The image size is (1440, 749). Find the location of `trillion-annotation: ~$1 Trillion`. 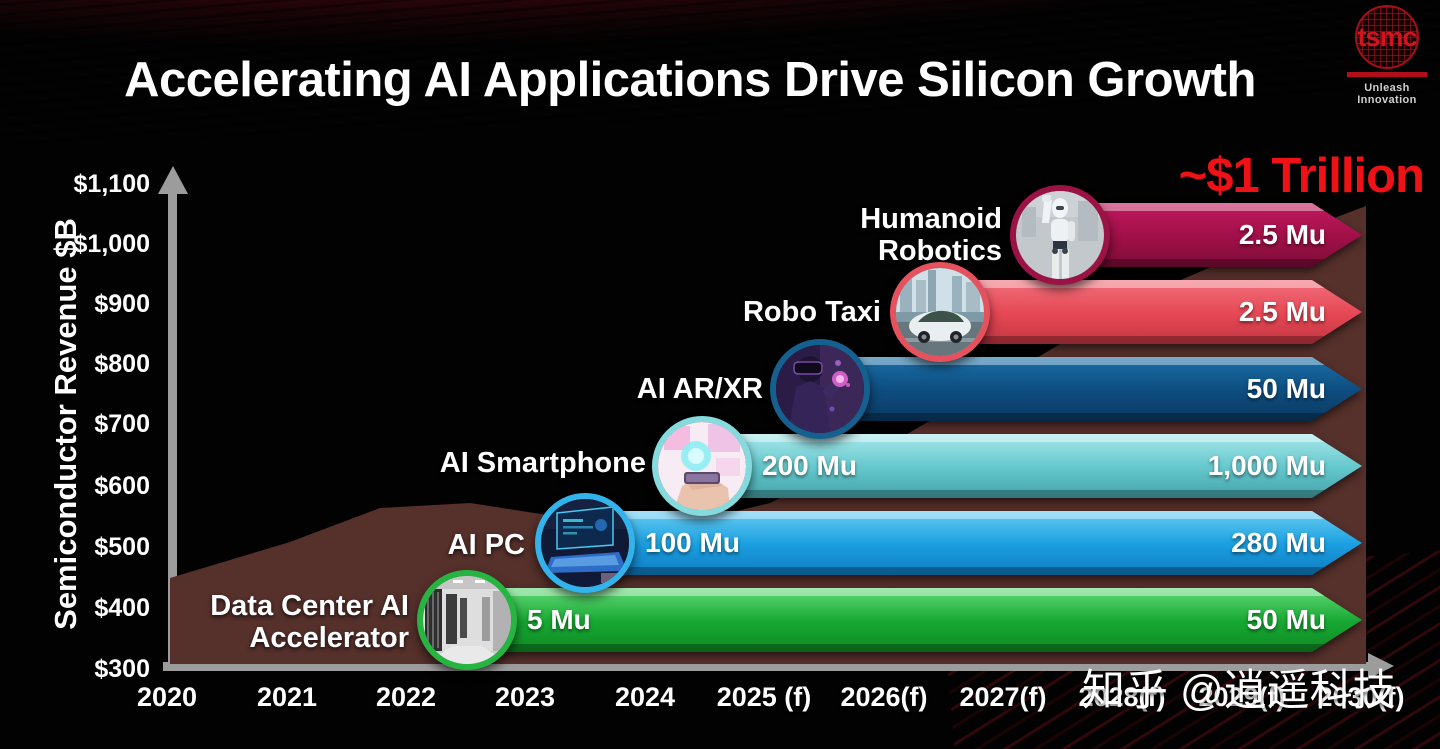

trillion-annotation: ~$1 Trillion is located at coordinates (1301, 176).